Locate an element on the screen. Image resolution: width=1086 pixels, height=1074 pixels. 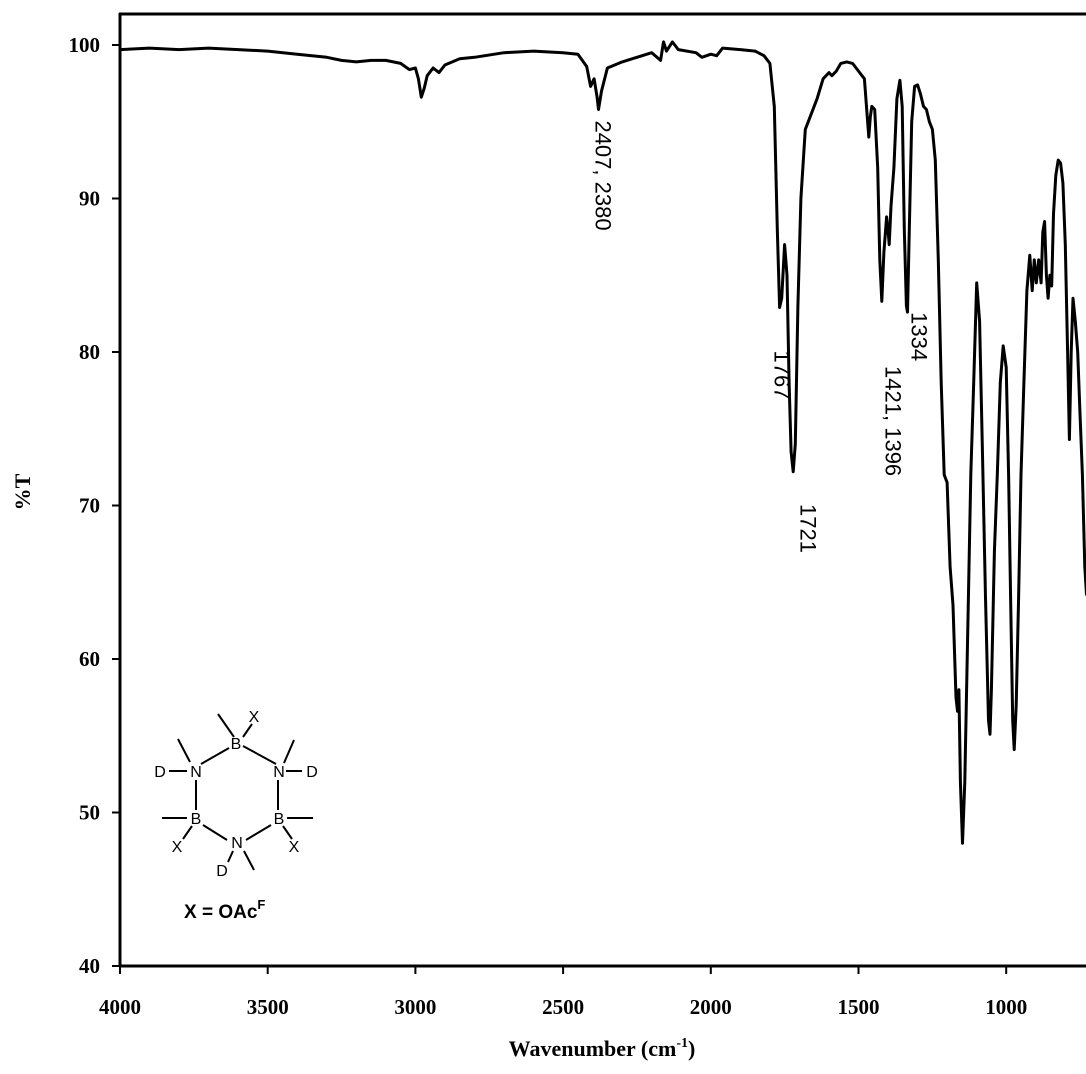
atom-n-bottom: N is located at coordinates (237, 843).